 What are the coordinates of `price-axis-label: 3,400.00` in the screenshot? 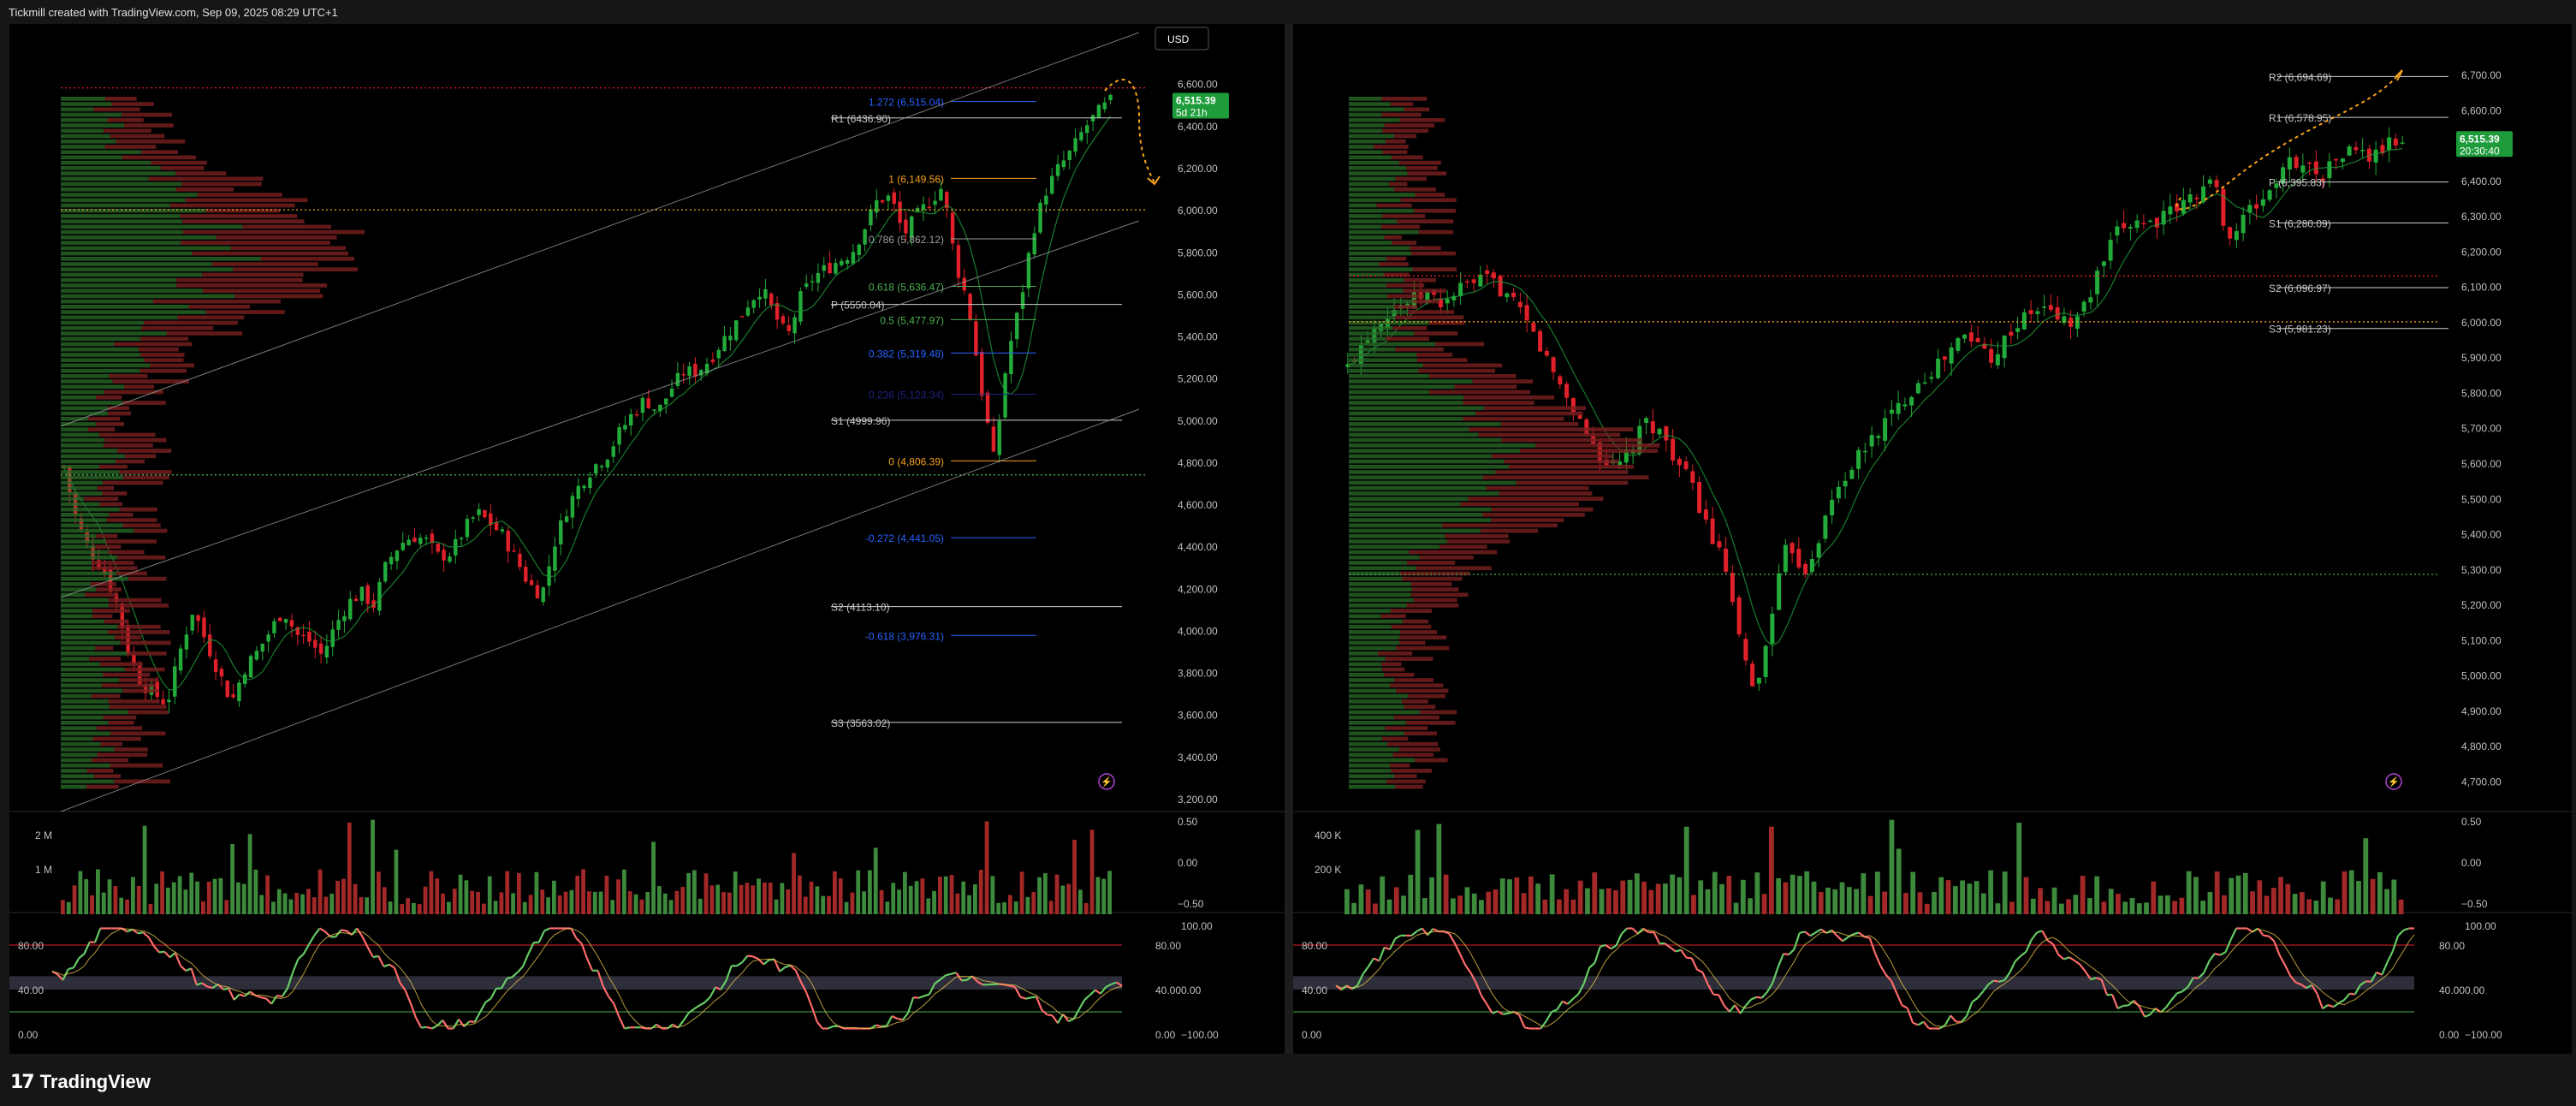 It's located at (1198, 758).